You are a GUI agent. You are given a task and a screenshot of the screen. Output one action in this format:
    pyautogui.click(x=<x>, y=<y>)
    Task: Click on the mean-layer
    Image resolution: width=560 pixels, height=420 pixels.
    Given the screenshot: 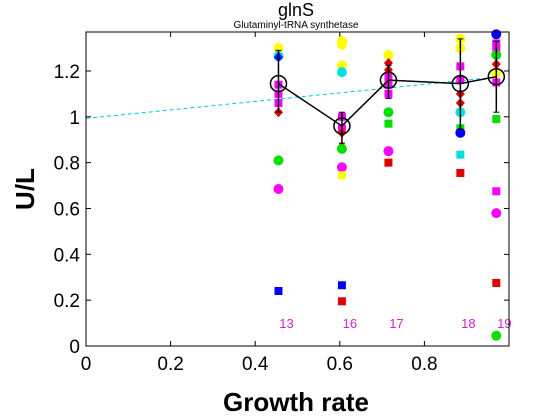 What is the action you would take?
    pyautogui.click(x=387, y=91)
    